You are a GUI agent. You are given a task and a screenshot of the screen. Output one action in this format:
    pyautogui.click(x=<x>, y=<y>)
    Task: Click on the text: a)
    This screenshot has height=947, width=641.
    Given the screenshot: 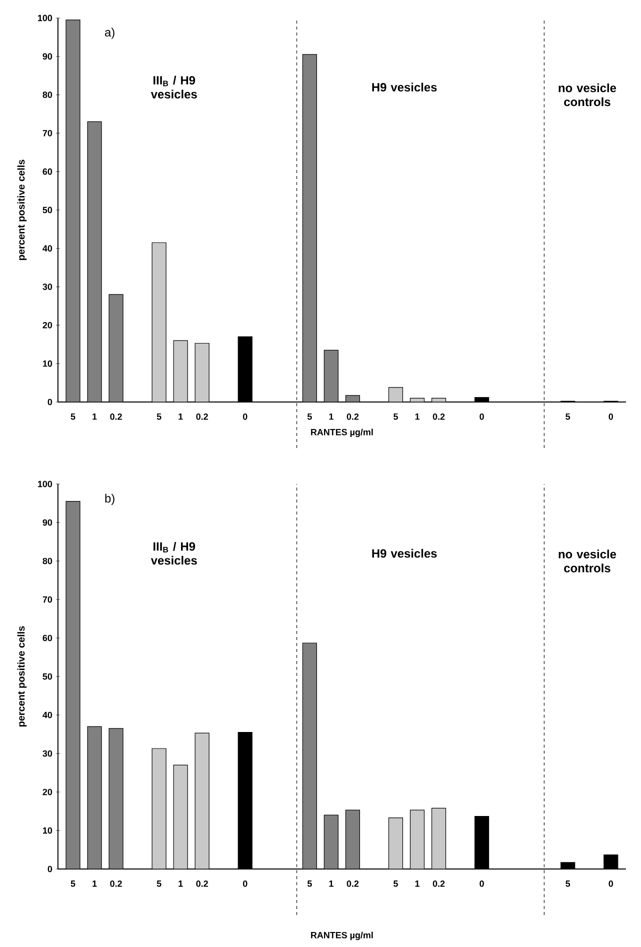 What is the action you would take?
    pyautogui.click(x=109, y=33)
    